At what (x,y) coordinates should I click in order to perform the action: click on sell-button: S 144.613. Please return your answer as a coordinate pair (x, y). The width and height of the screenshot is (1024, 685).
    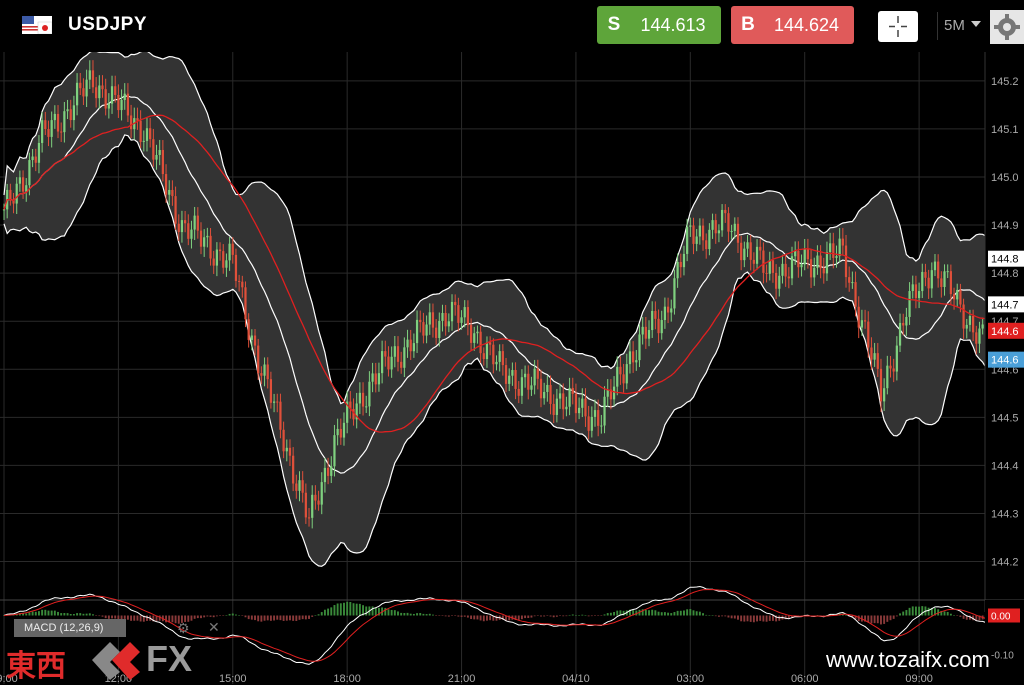
    Looking at the image, I should click on (659, 25).